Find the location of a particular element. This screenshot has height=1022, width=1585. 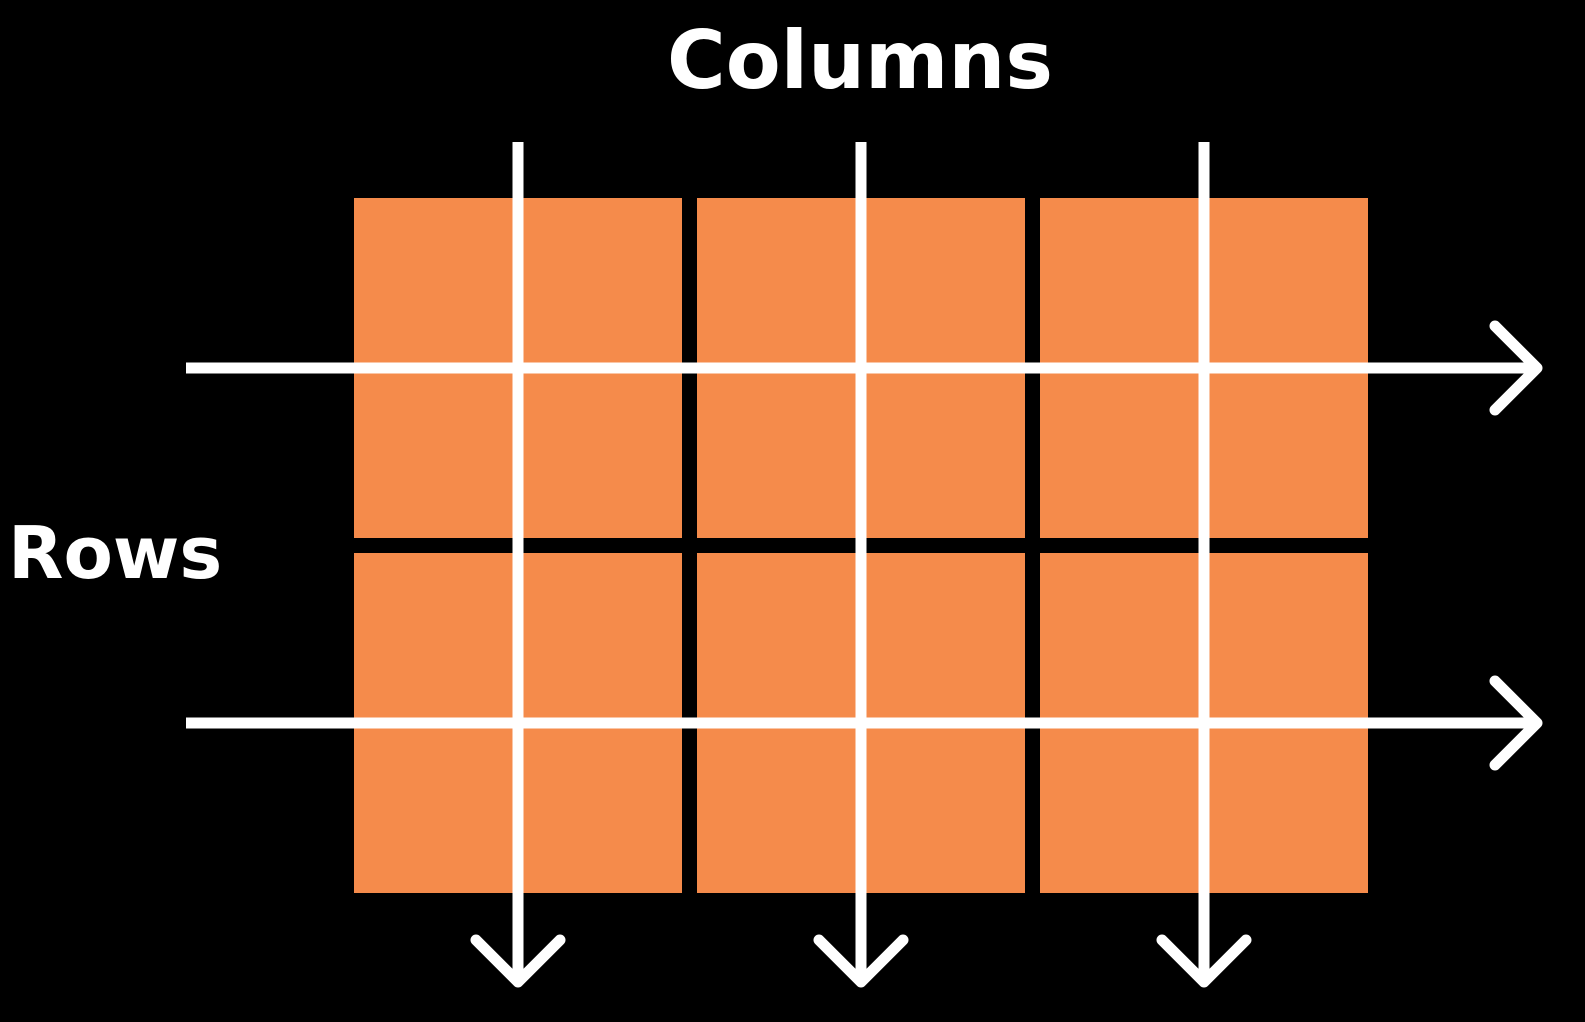

column-arrow-1-head is located at coordinates (518, 961).